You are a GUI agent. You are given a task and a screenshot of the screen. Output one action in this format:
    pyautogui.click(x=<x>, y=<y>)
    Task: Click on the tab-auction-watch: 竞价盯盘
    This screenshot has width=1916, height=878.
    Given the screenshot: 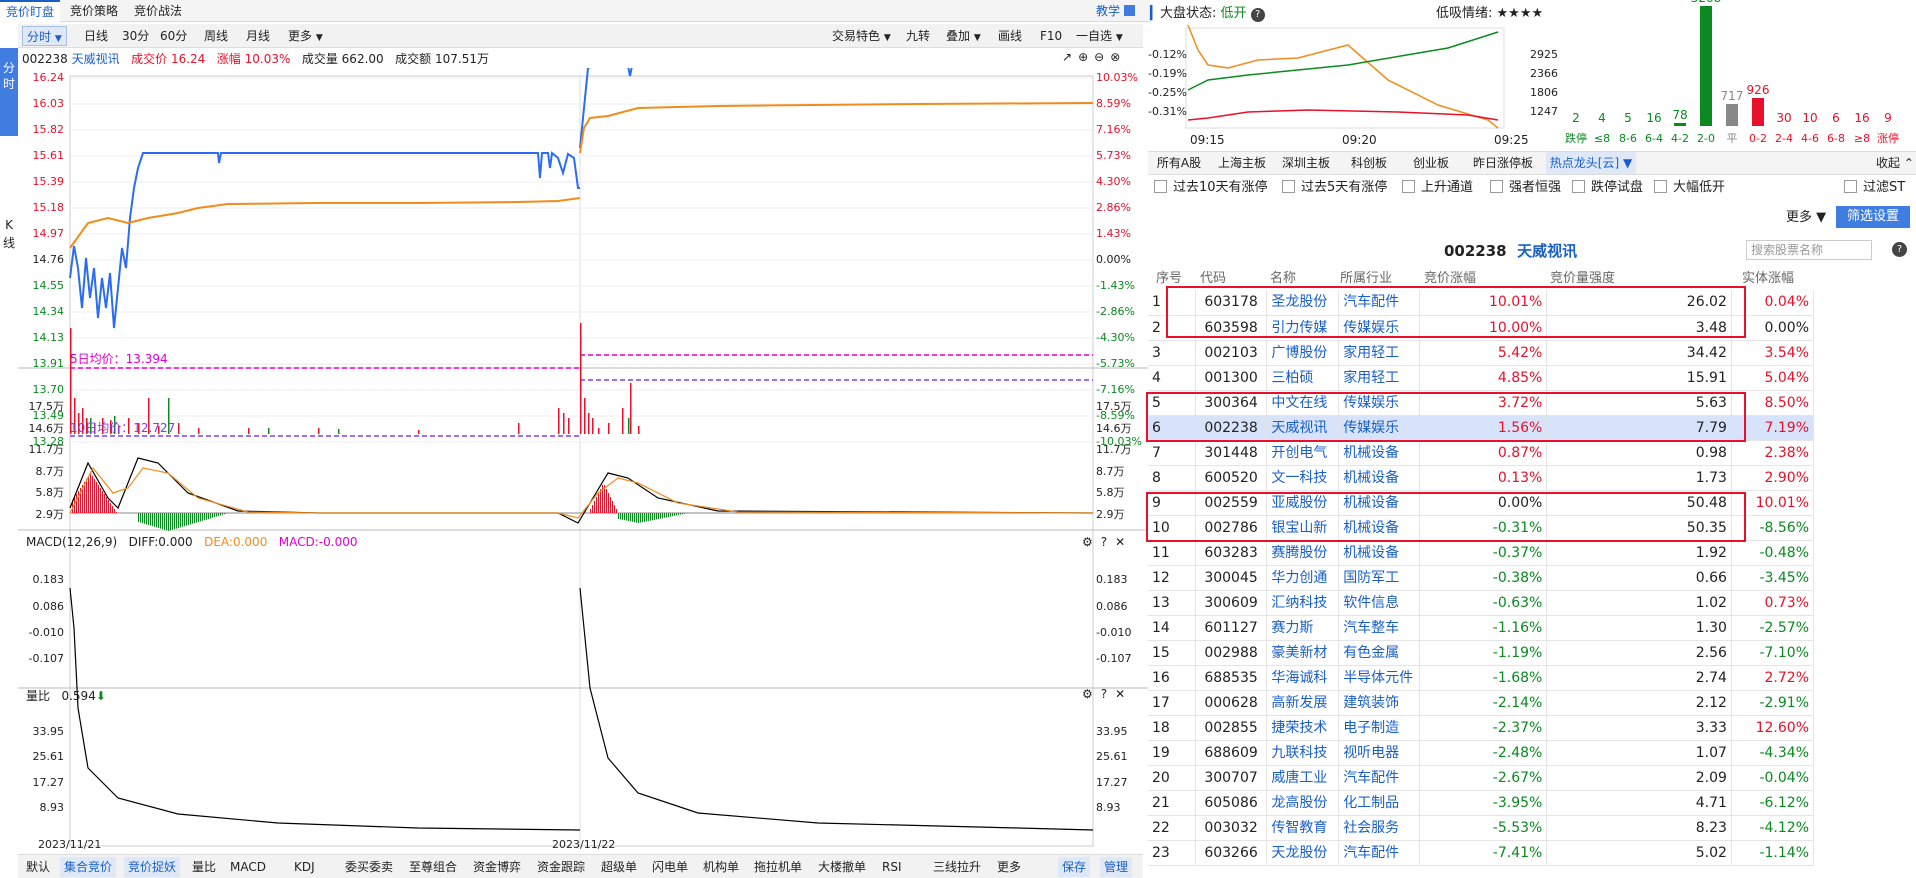 What is the action you would take?
    pyautogui.click(x=30, y=11)
    